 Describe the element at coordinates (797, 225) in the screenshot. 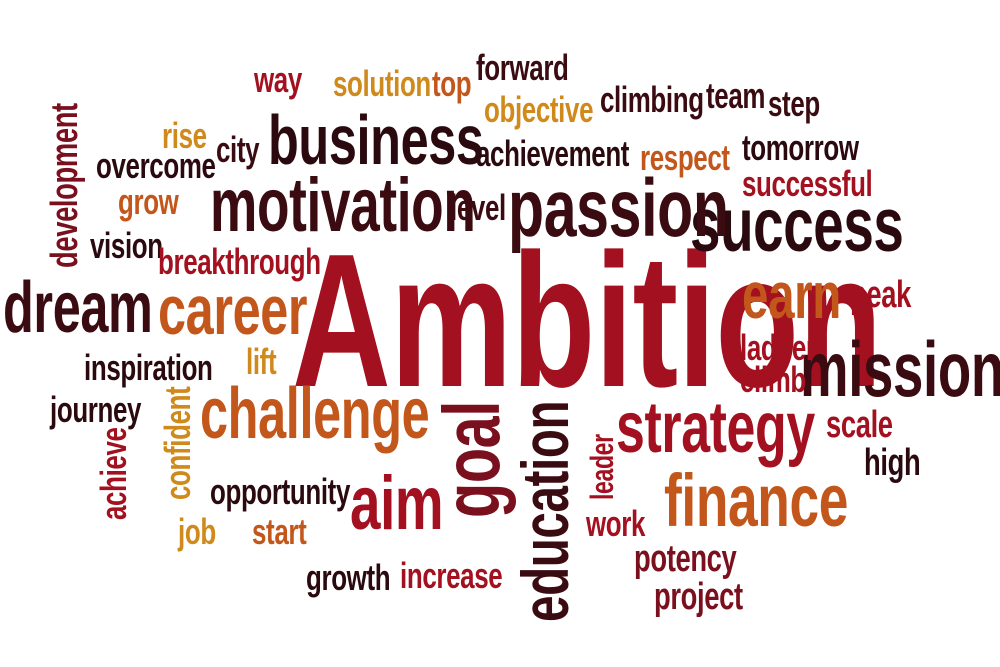

I see `word-success: success` at that location.